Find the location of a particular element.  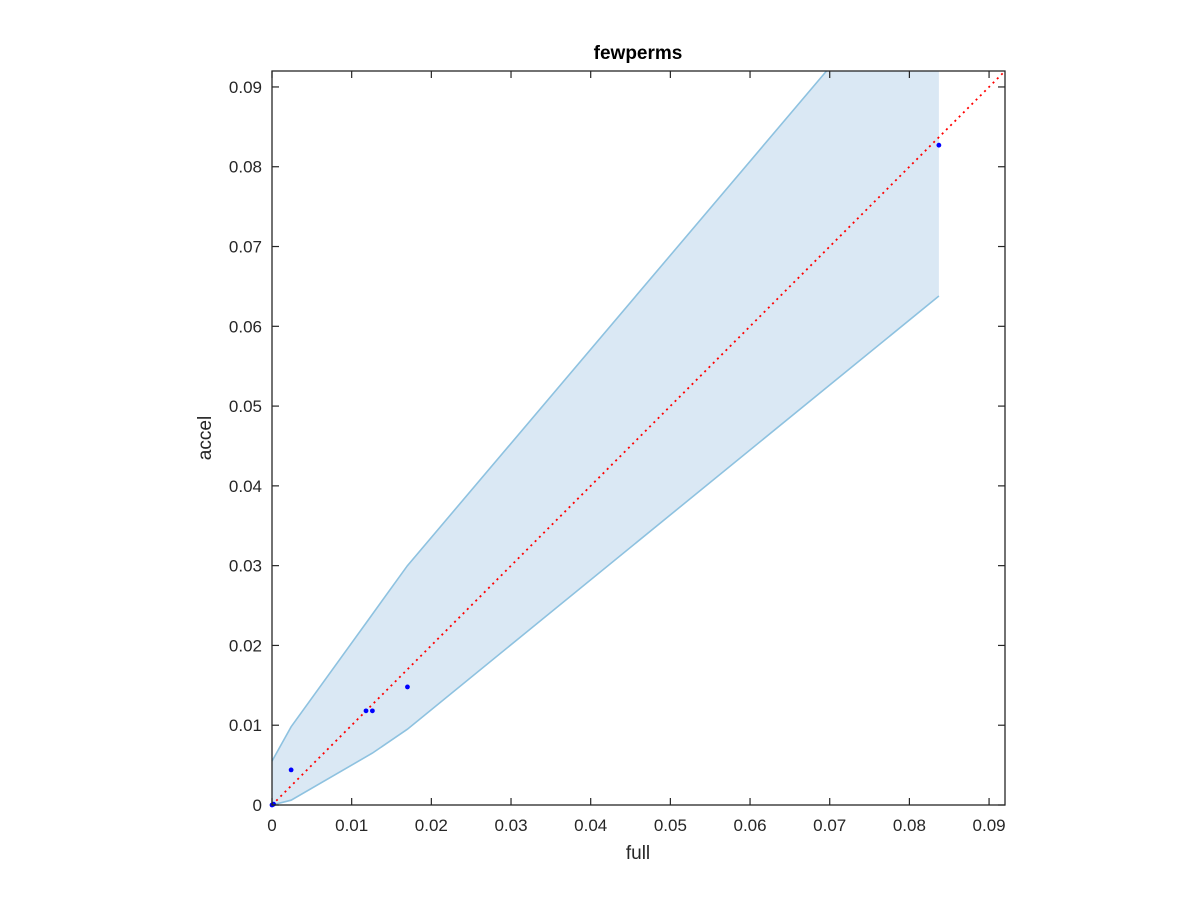

y-tick-label-5: 0.05 is located at coordinates (245, 406).